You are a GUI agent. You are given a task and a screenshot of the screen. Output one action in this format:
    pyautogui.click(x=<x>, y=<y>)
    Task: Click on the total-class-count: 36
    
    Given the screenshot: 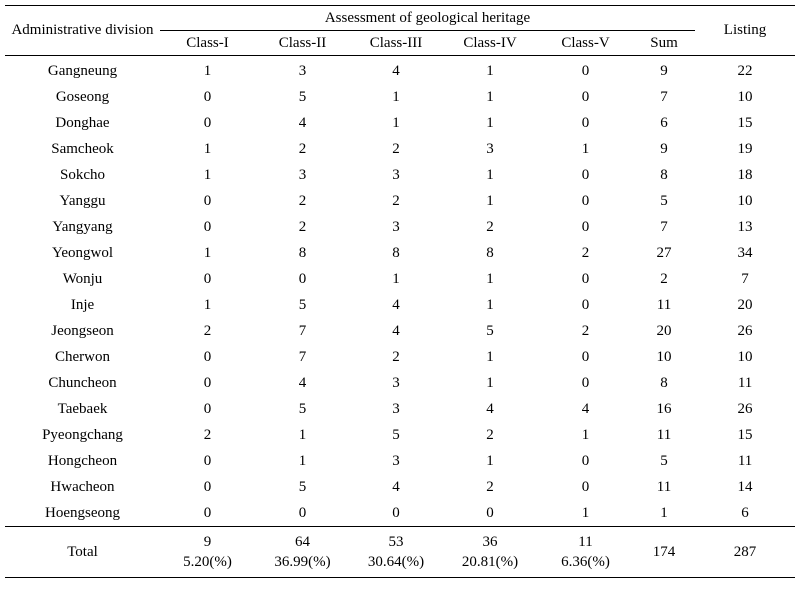 What is the action you would take?
    pyautogui.click(x=490, y=542)
    